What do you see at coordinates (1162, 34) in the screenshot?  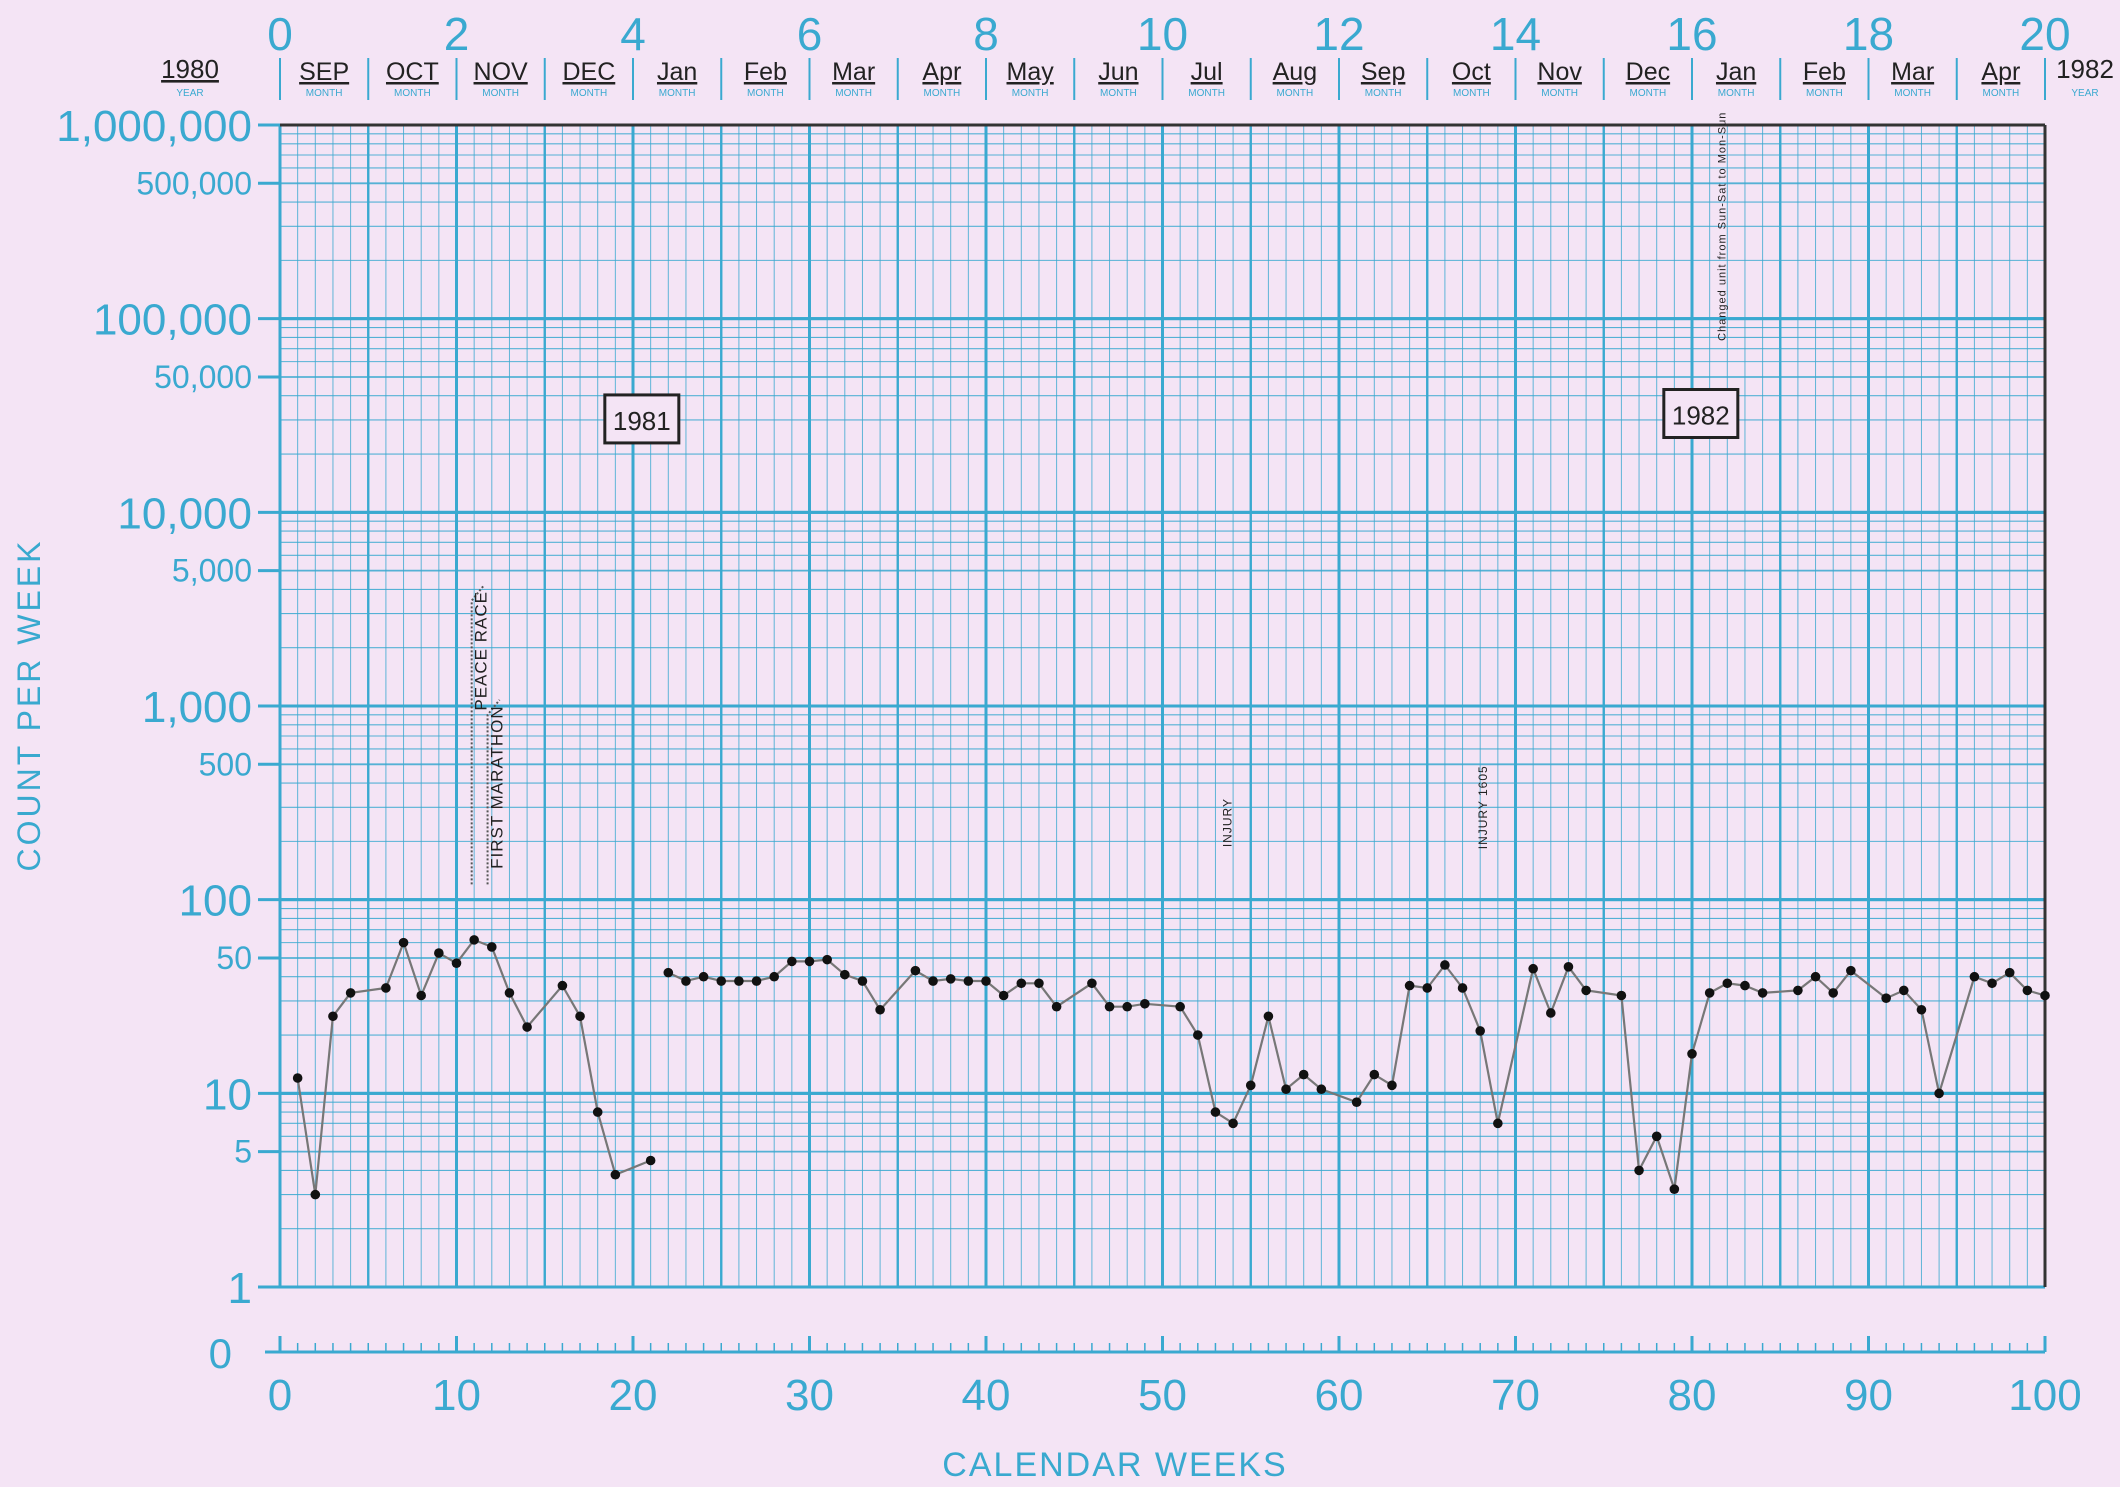 I see `top-tick-label: 10` at bounding box center [1162, 34].